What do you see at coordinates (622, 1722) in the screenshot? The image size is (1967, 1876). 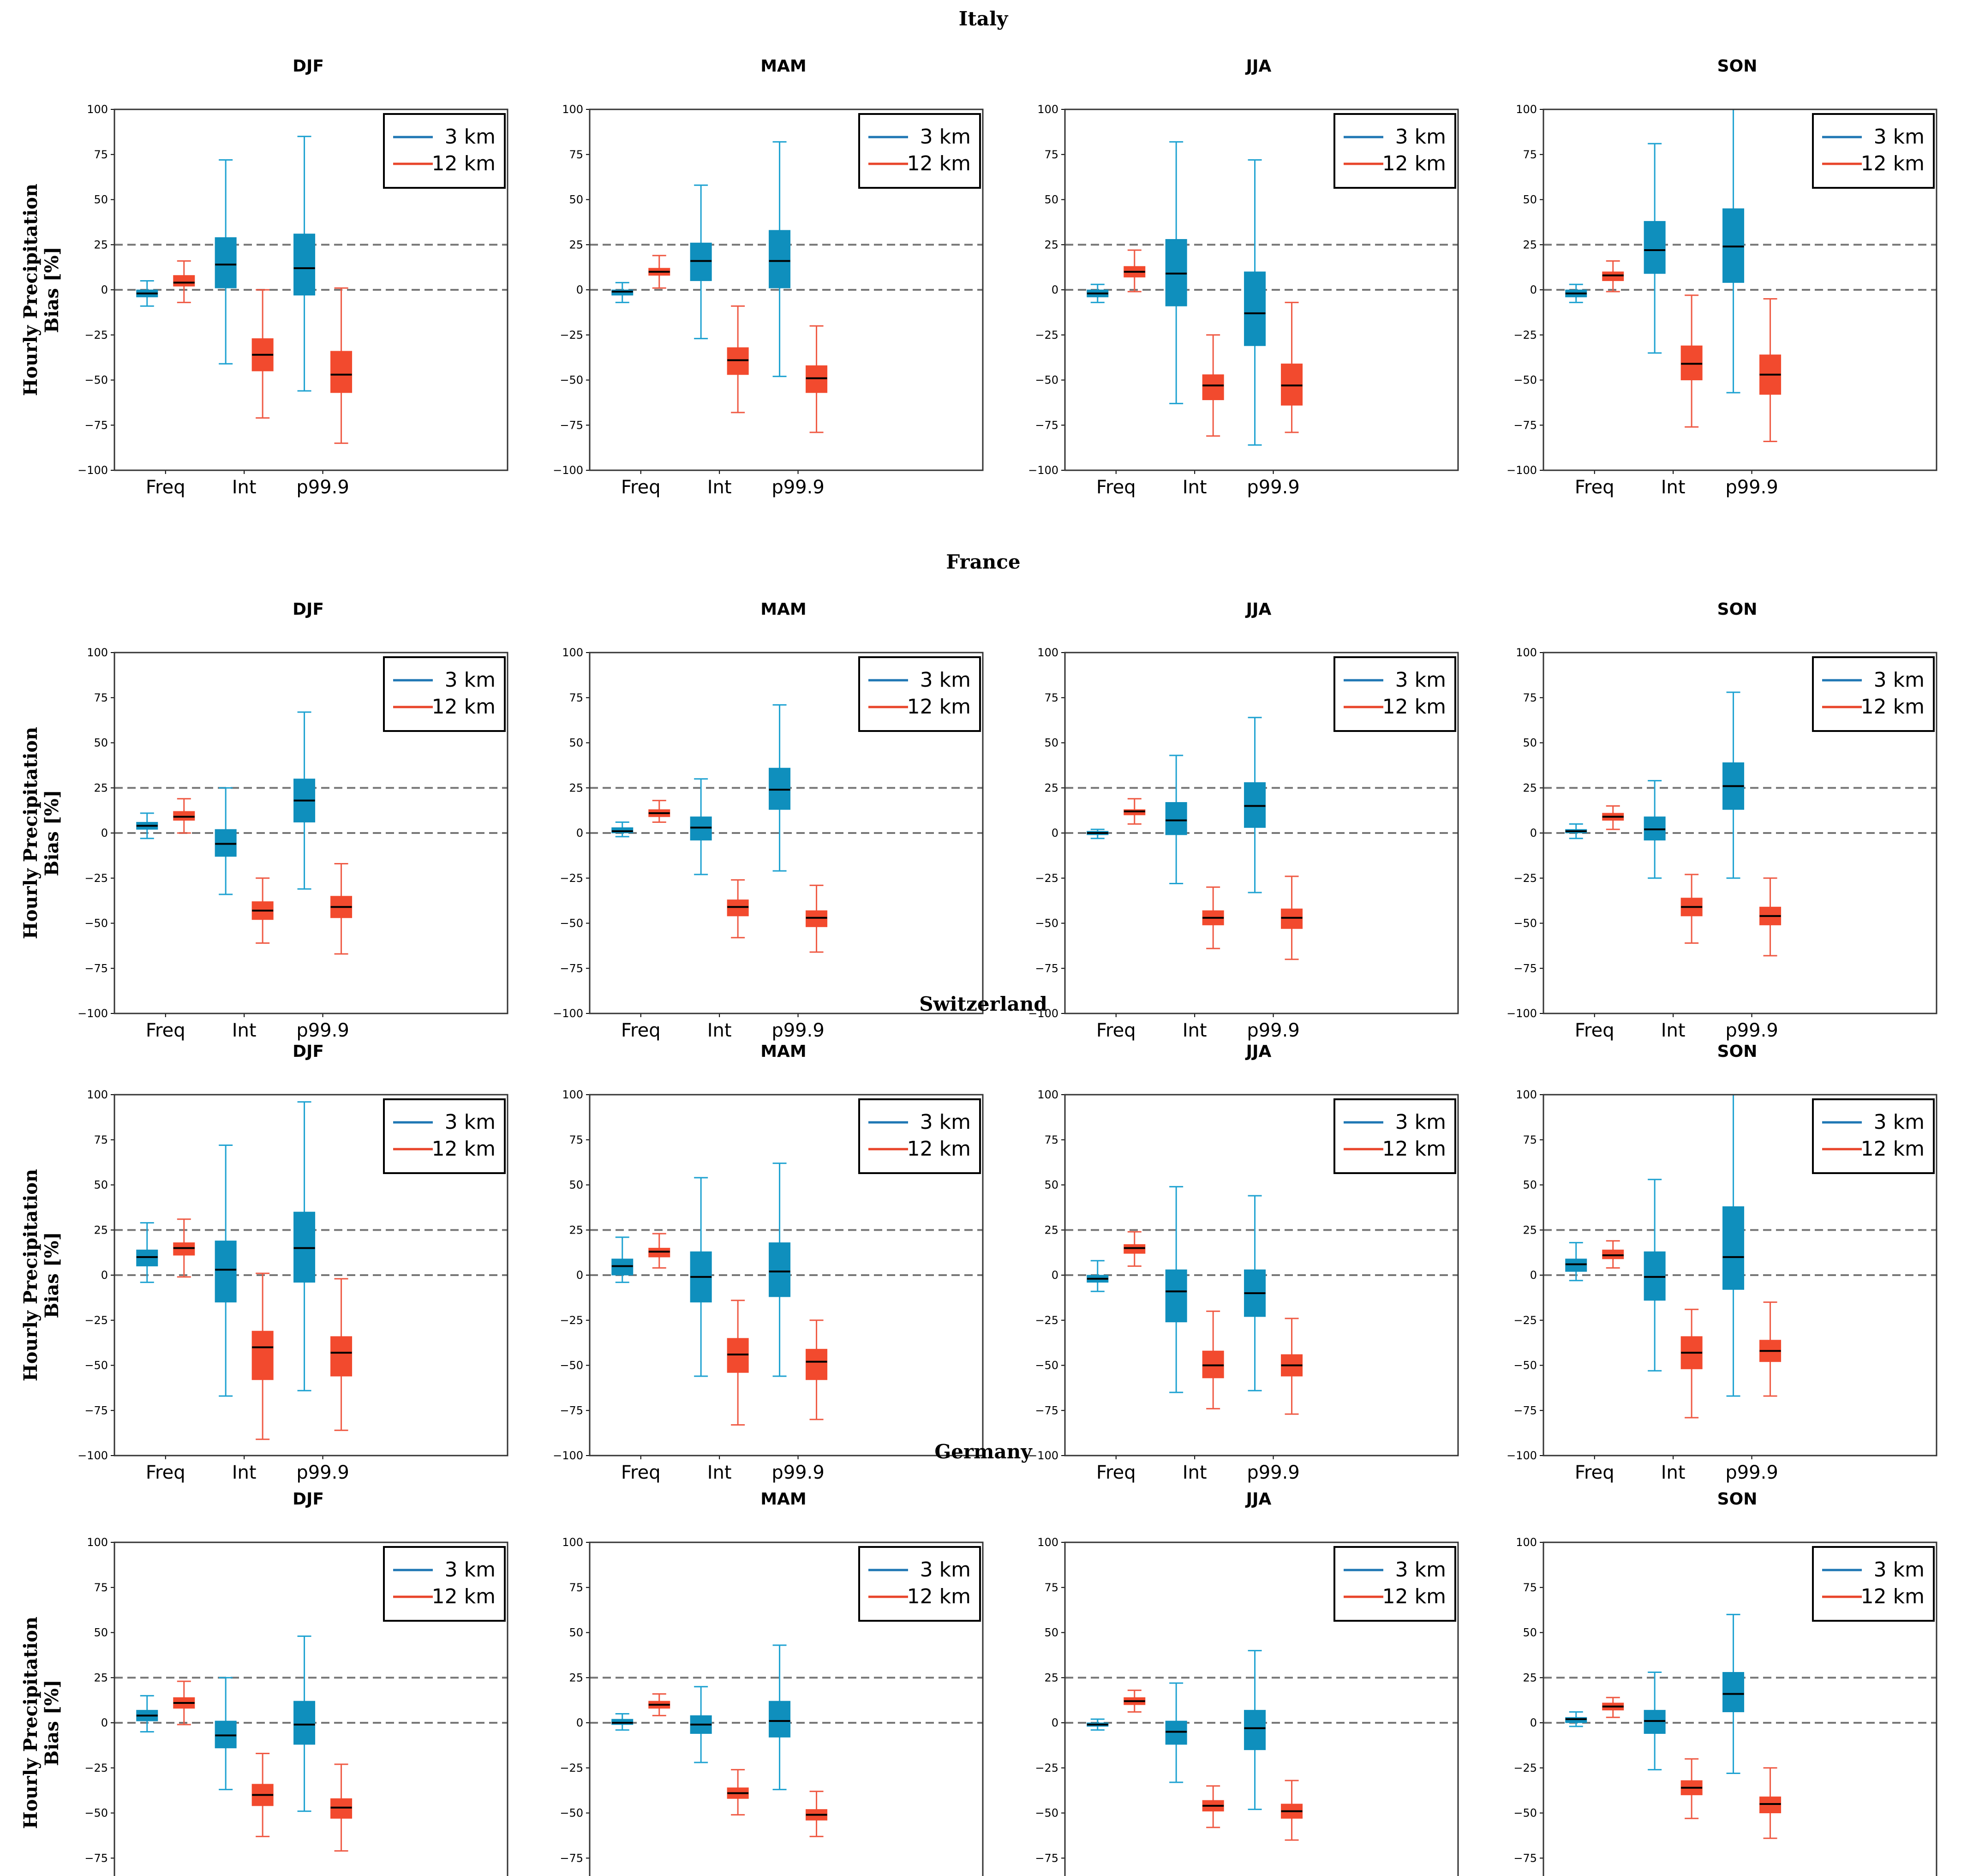 I see `box-km3-freq` at bounding box center [622, 1722].